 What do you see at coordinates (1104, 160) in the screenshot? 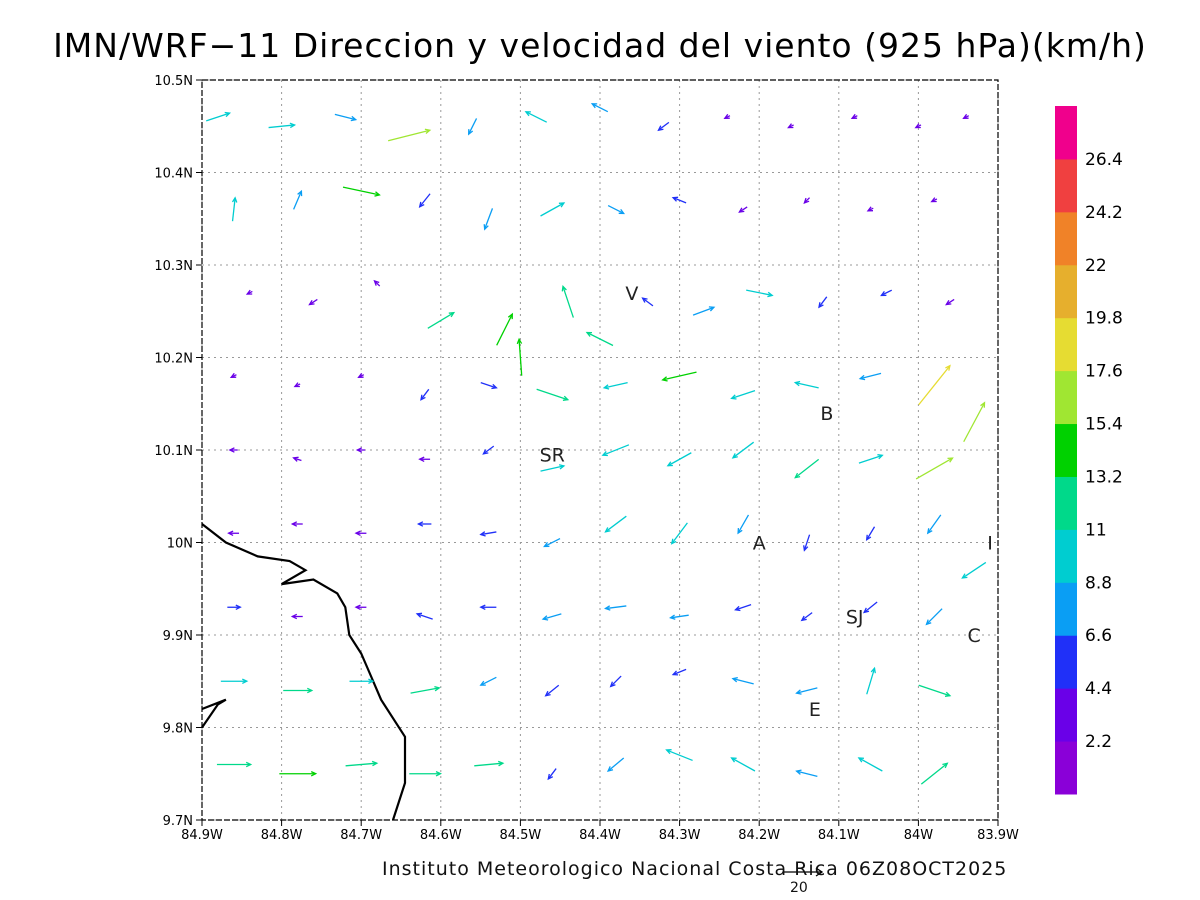
I see `colorbar-label: 26.4` at bounding box center [1104, 160].